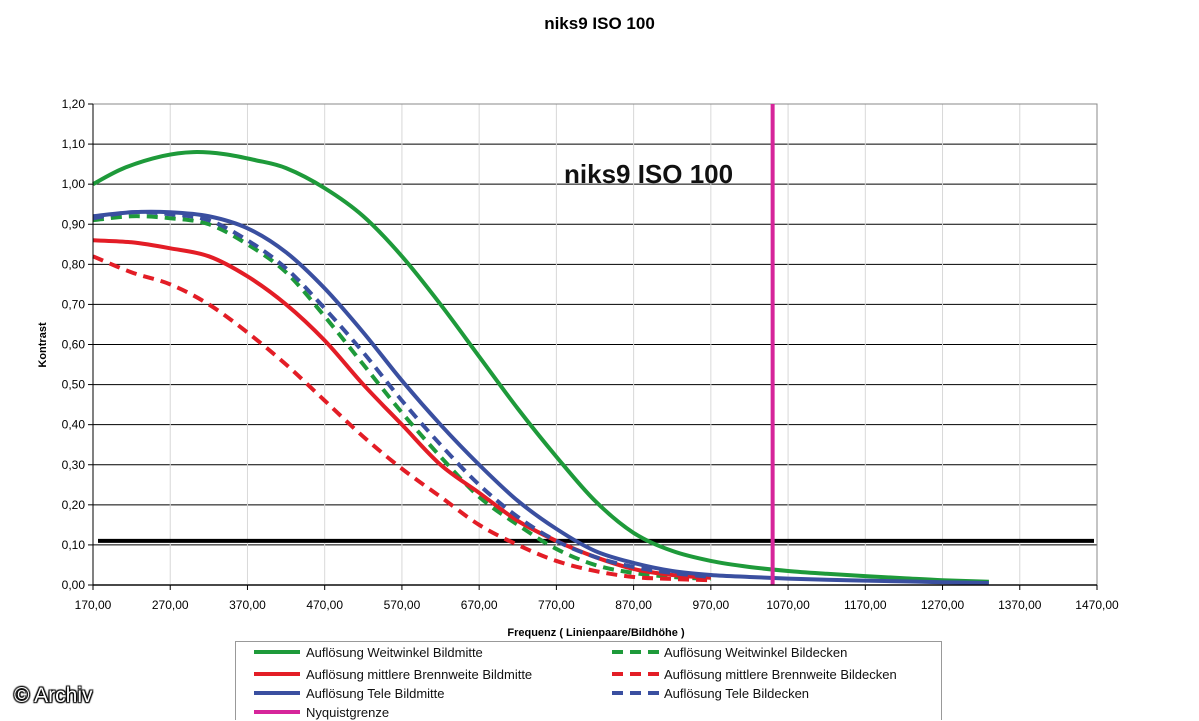  I want to click on y-tick-label: 1,10, so click(74, 144).